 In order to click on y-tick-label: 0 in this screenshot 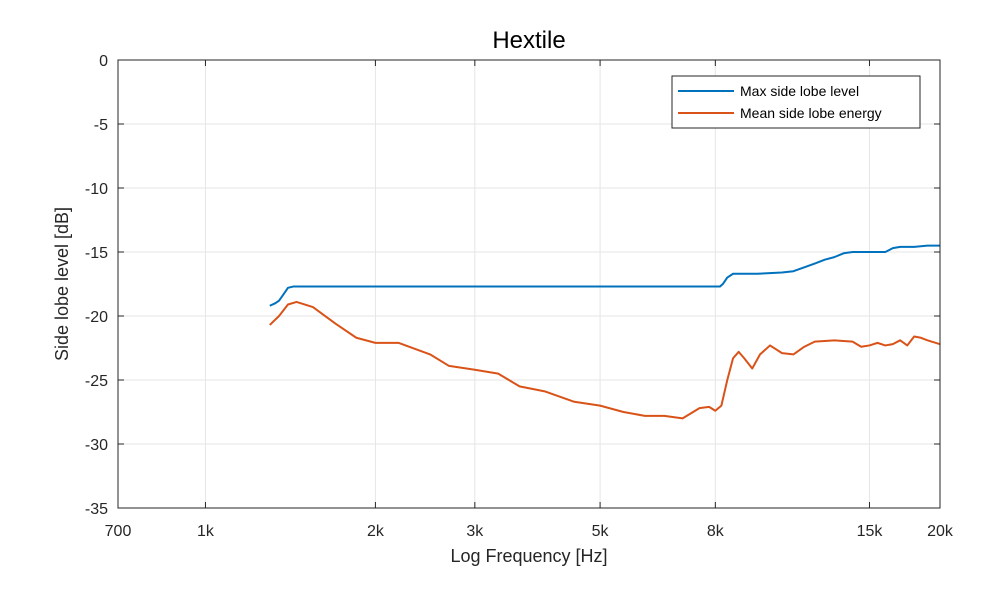, I will do `click(103, 61)`.